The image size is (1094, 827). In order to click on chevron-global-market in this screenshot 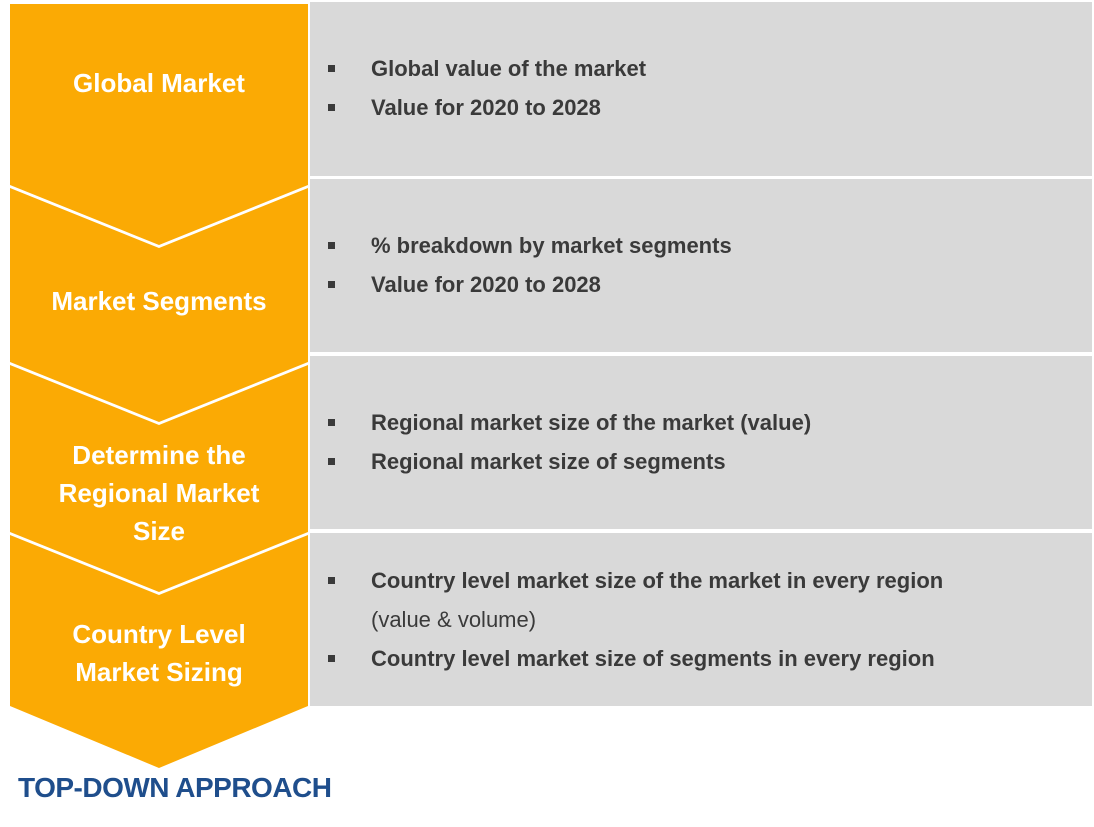, I will do `click(159, 124)`.